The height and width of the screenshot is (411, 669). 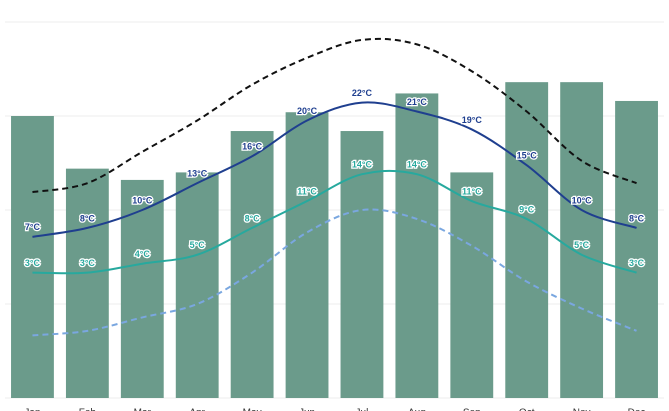 What do you see at coordinates (197, 174) in the screenshot?
I see `data-label: 13°C` at bounding box center [197, 174].